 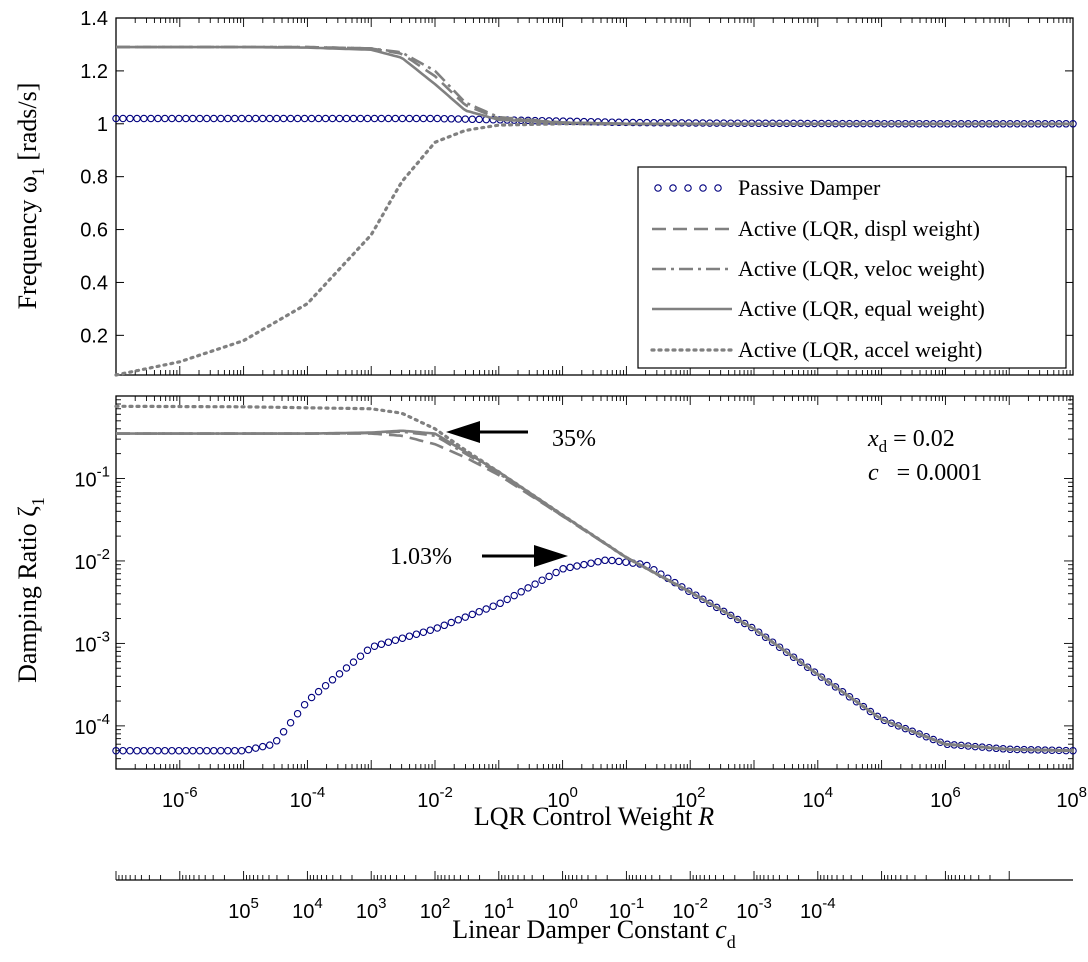 I want to click on bottom-xtick-label: 10⁻⁴, so click(x=308, y=798).